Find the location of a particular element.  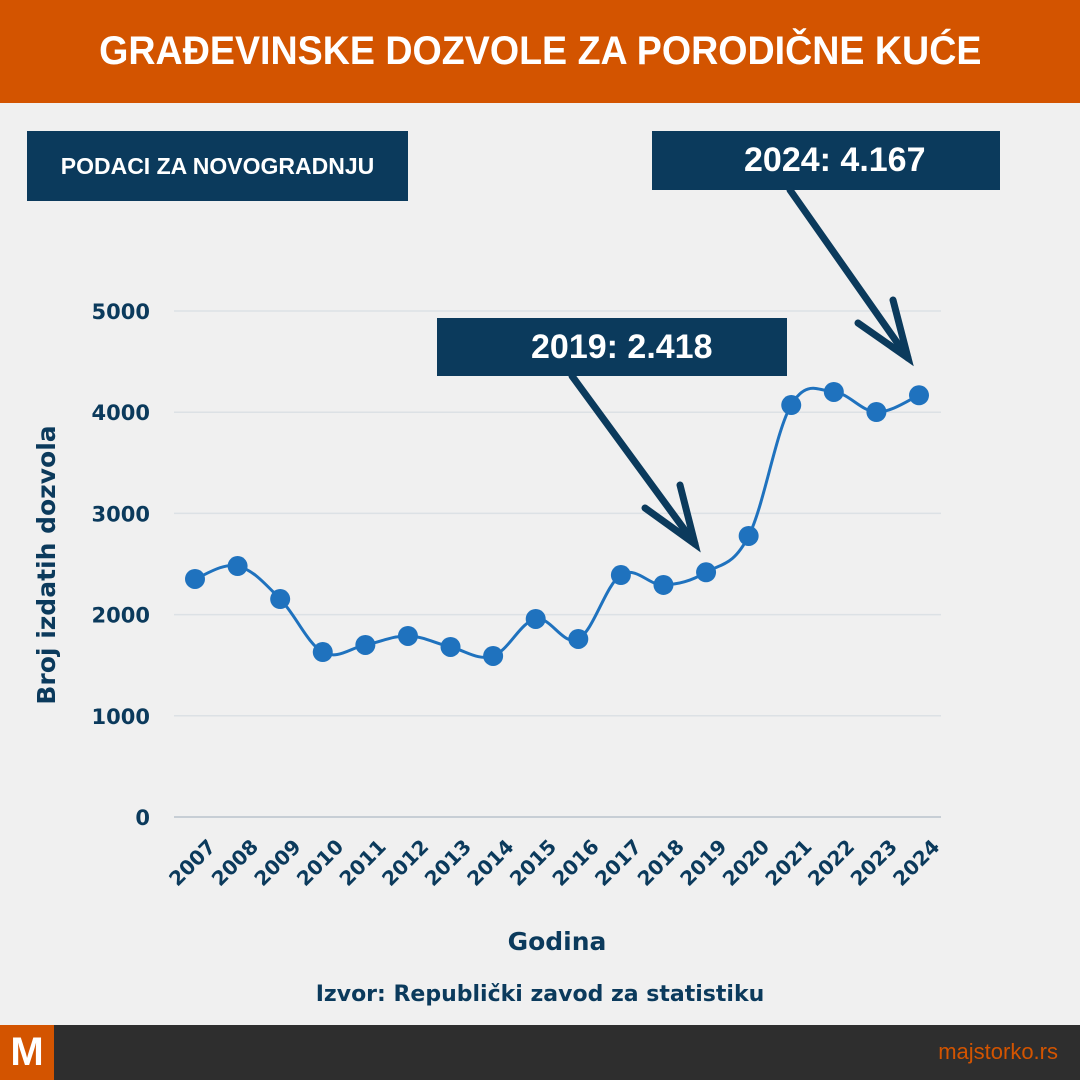

x-tick-label: 2020 is located at coordinates (746, 862).